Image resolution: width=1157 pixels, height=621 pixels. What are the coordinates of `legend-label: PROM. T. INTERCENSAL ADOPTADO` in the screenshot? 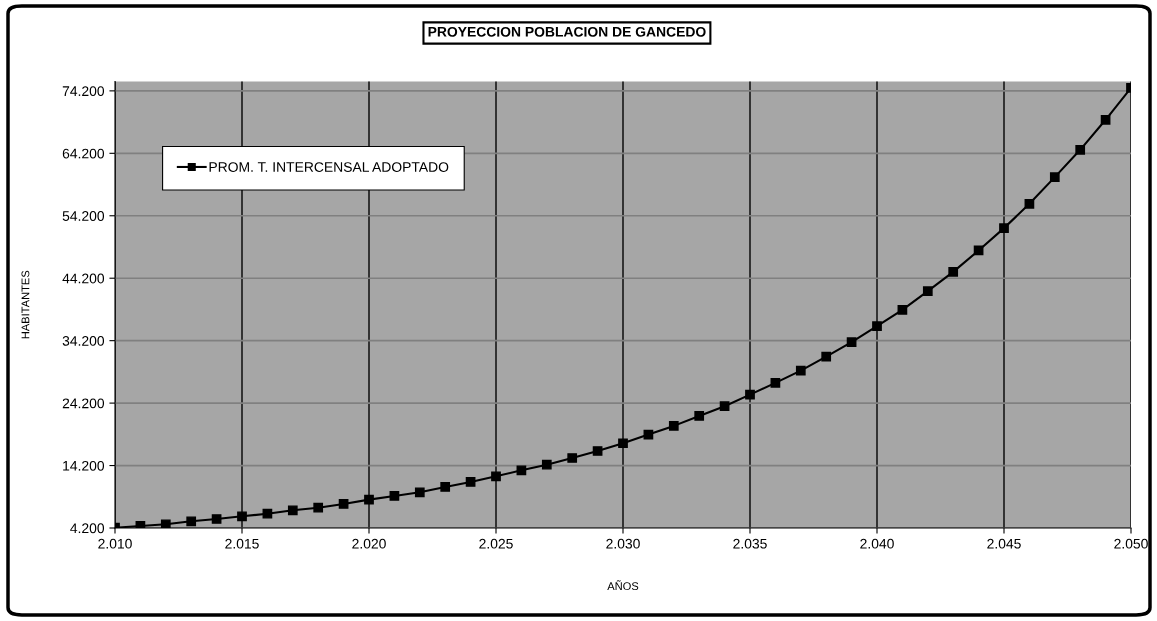 It's located at (329, 167).